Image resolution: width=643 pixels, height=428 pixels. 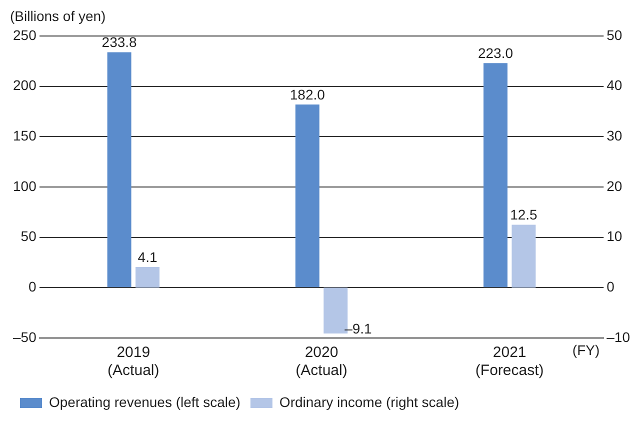 What do you see at coordinates (369, 402) in the screenshot?
I see `legend-label: Ordinary income (right scale)` at bounding box center [369, 402].